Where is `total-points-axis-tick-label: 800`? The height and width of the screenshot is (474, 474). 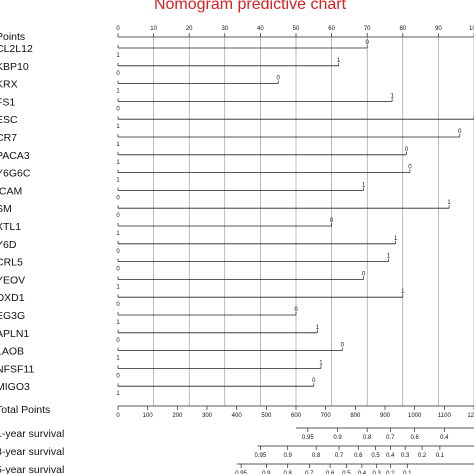 total-points-axis-tick-label: 800 is located at coordinates (355, 416).